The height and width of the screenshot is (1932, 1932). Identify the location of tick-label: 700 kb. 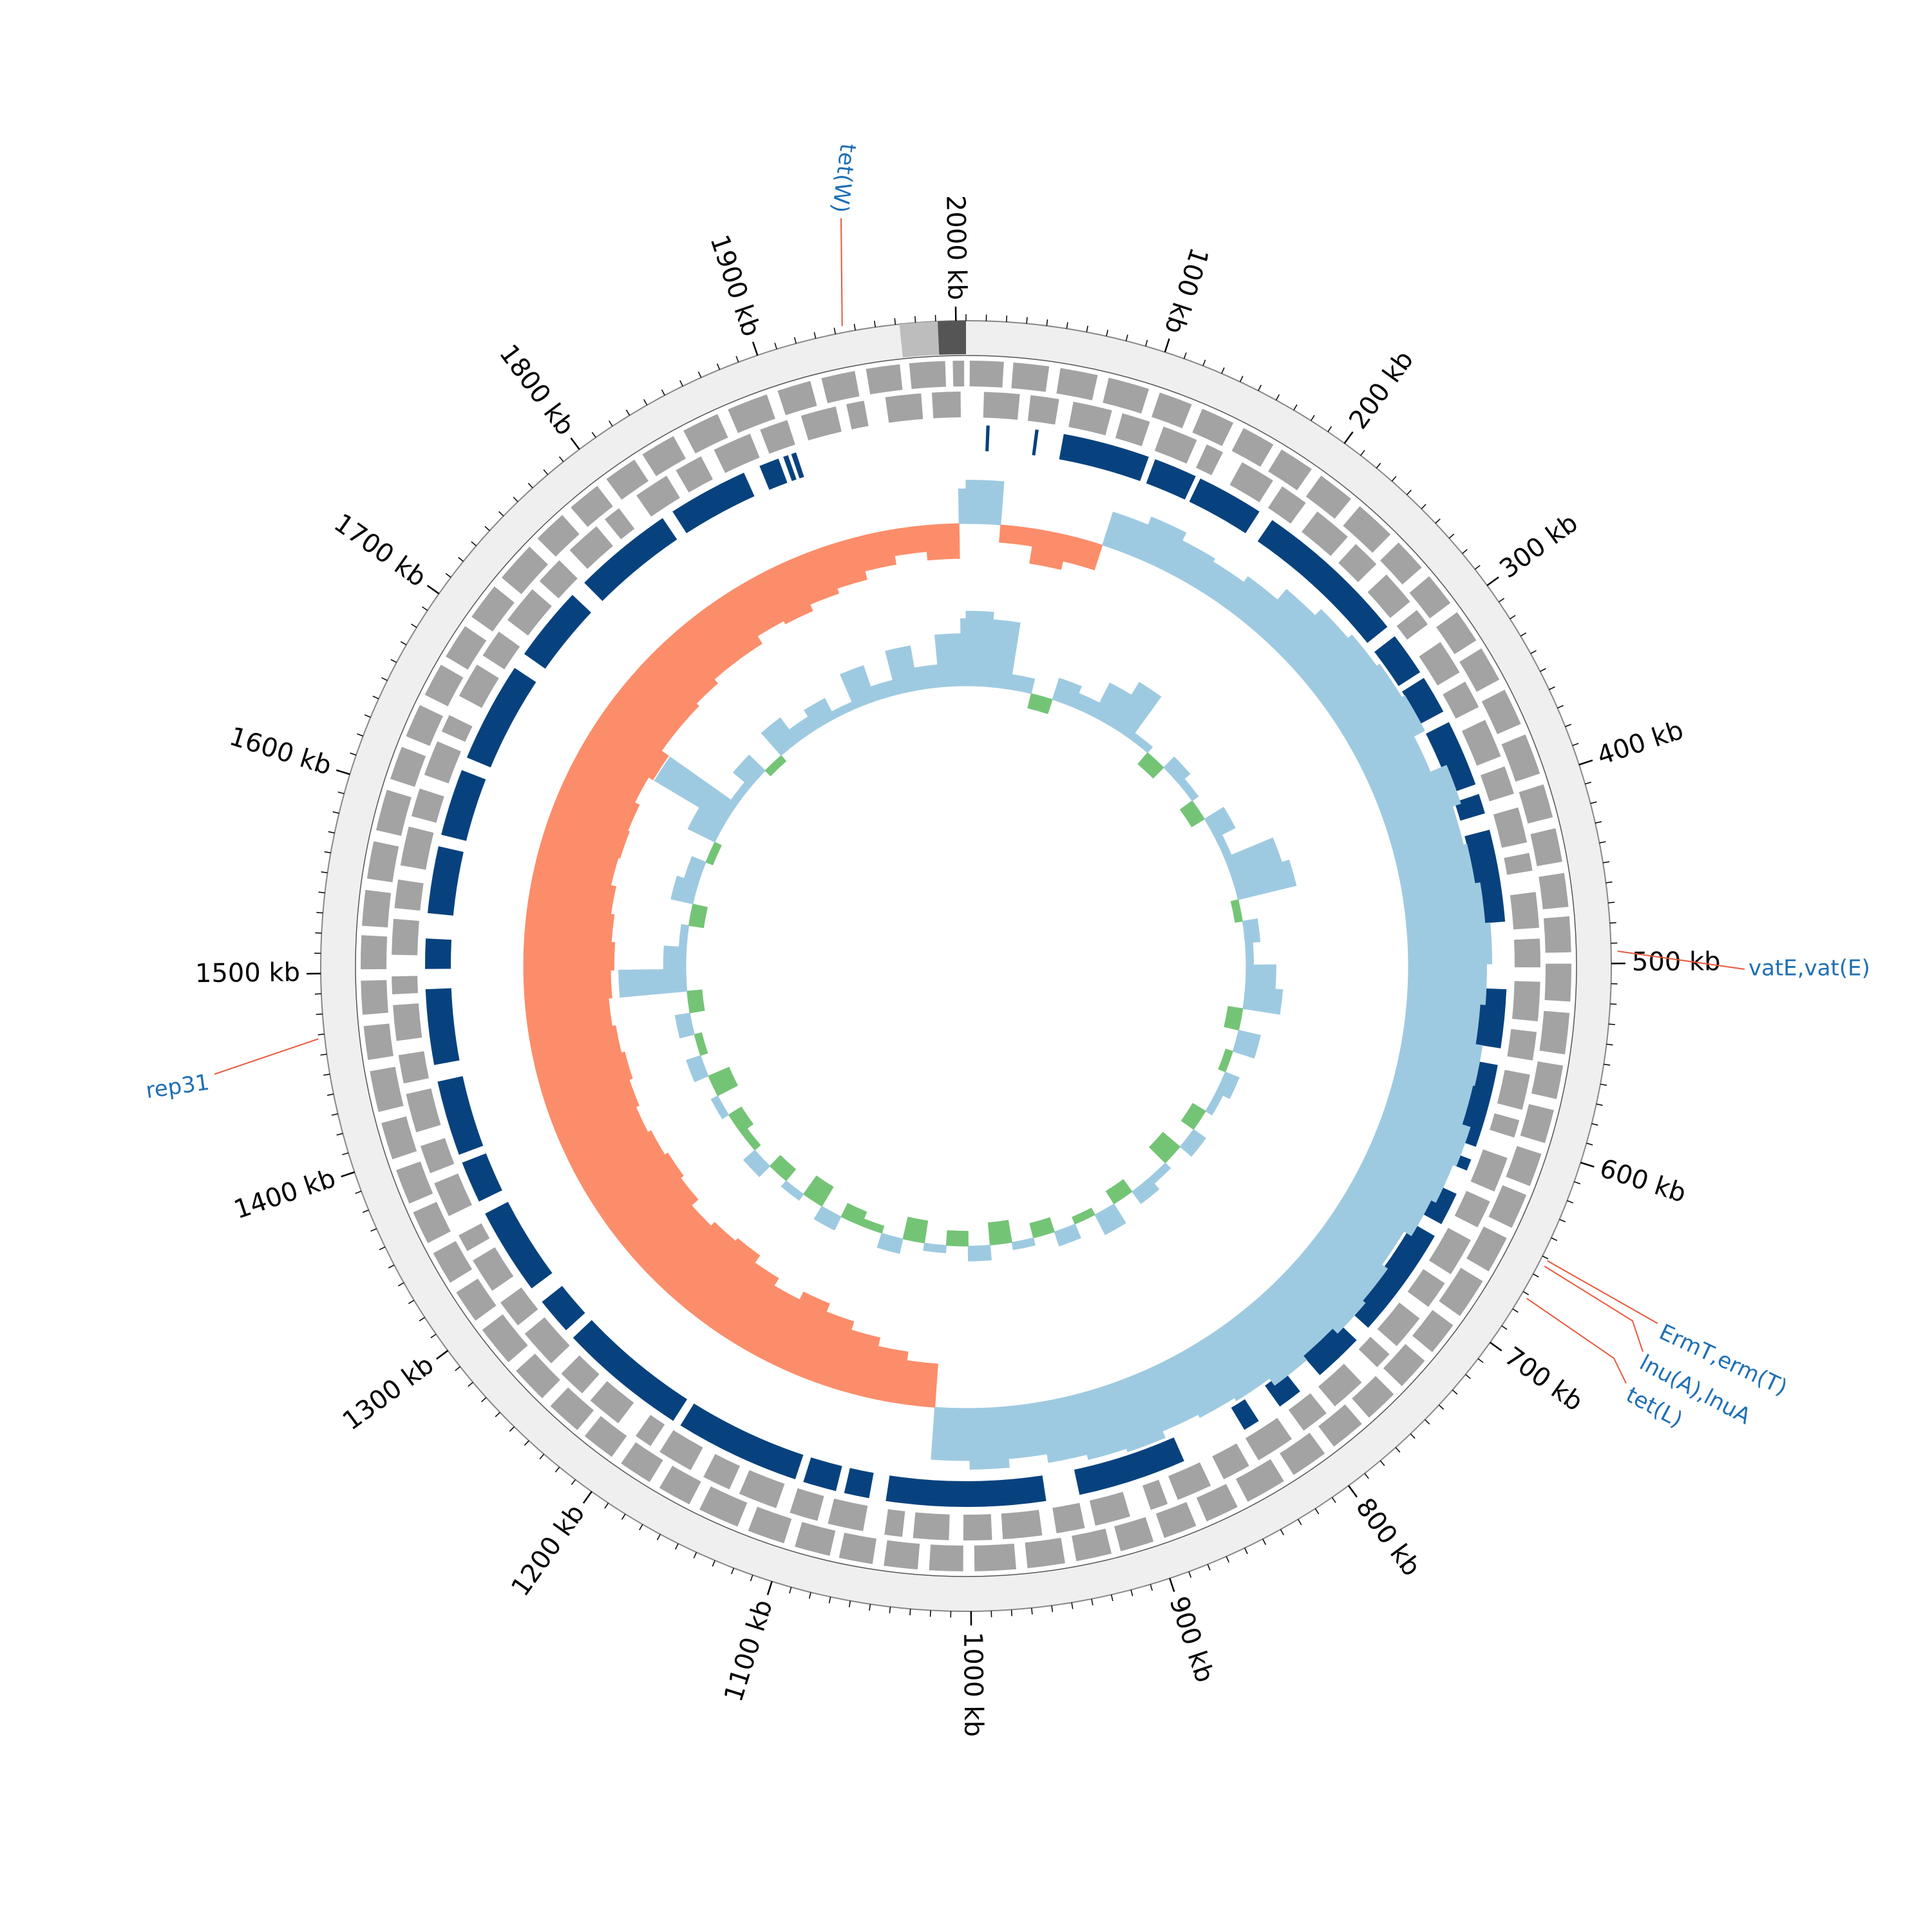
(1544, 1379).